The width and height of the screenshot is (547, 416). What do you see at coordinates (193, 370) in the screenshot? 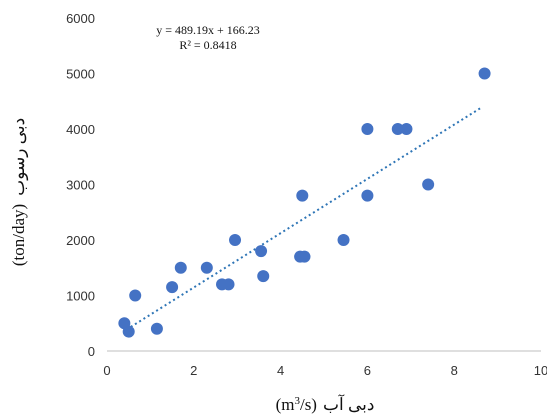
I see `x-tick-label: 2` at bounding box center [193, 370].